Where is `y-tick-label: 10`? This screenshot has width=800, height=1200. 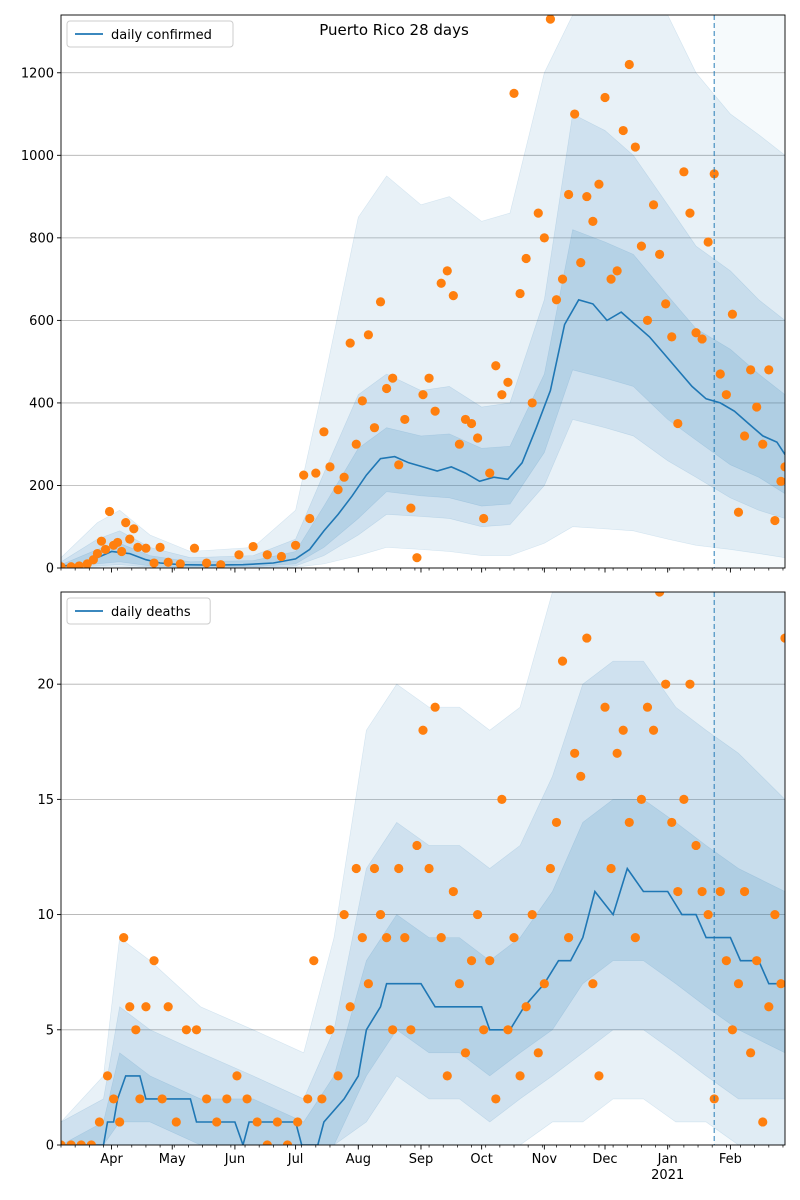
y-tick-label: 10 is located at coordinates (45, 915).